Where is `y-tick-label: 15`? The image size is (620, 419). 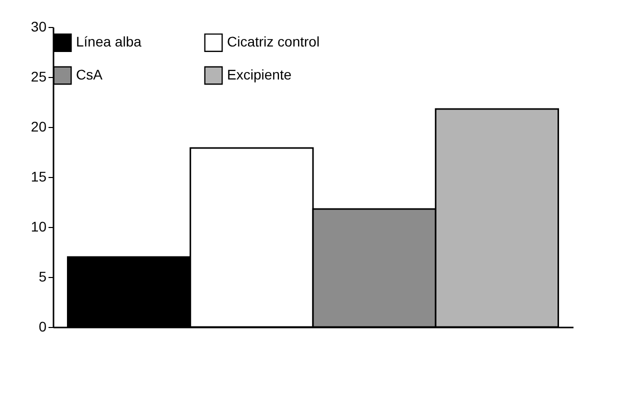
y-tick-label: 15 is located at coordinates (38, 176).